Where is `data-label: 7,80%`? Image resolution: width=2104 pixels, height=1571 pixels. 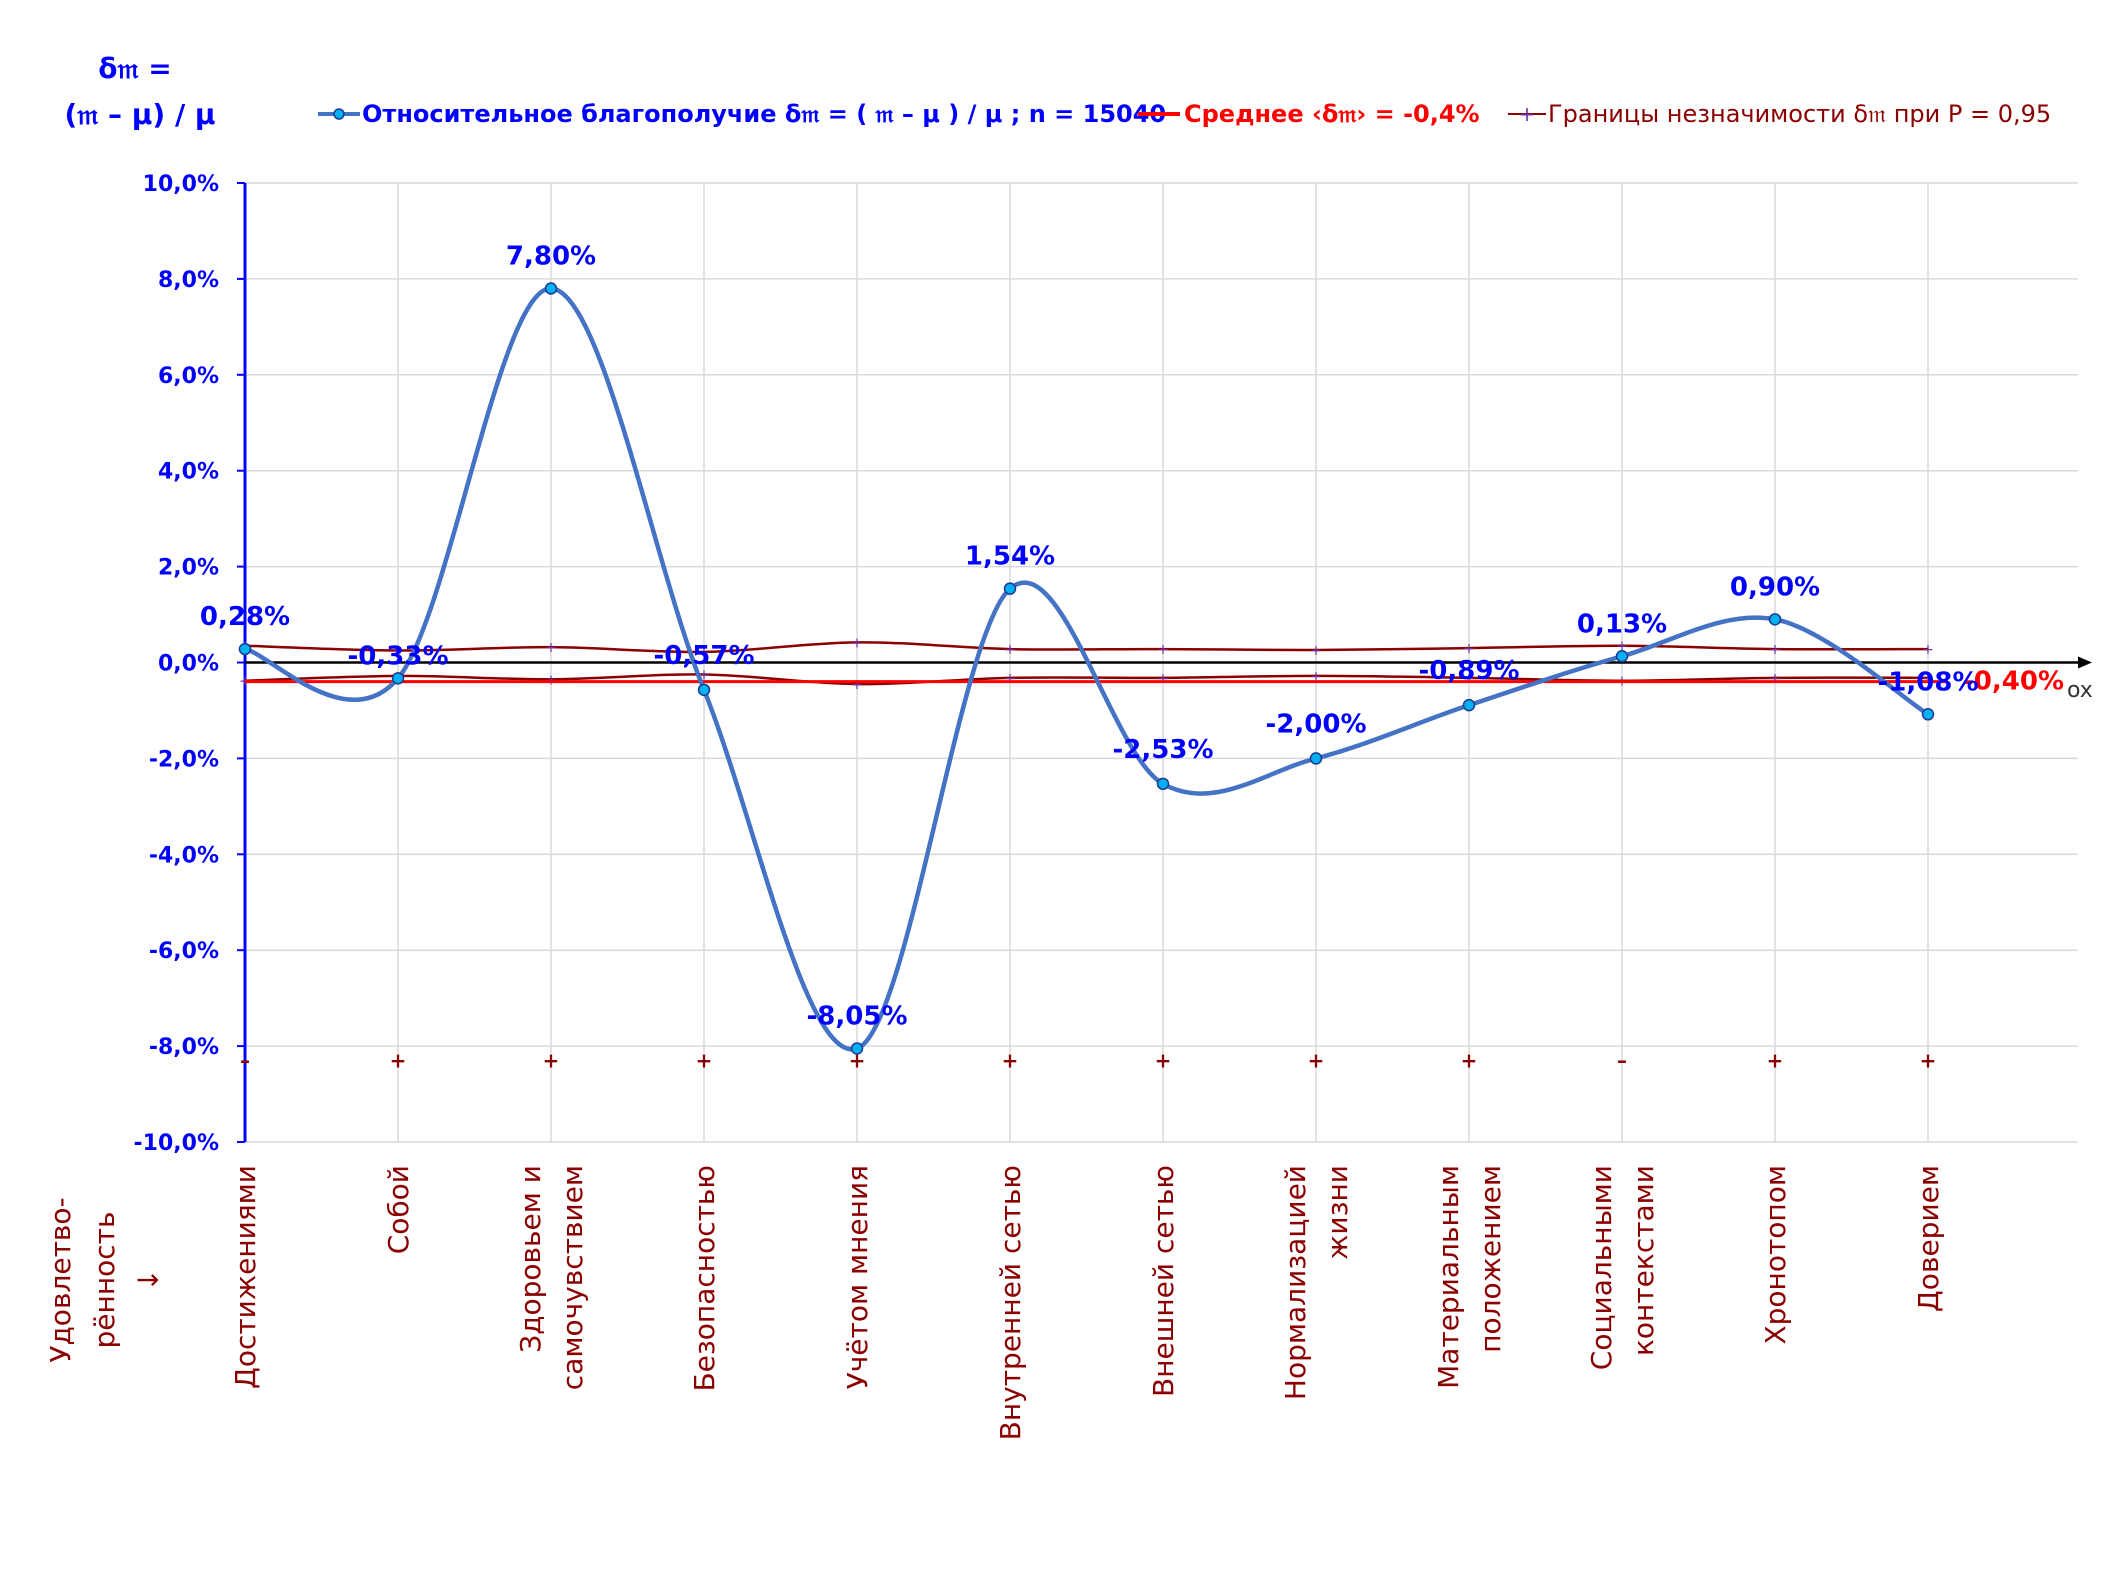
data-label: 7,80% is located at coordinates (551, 256).